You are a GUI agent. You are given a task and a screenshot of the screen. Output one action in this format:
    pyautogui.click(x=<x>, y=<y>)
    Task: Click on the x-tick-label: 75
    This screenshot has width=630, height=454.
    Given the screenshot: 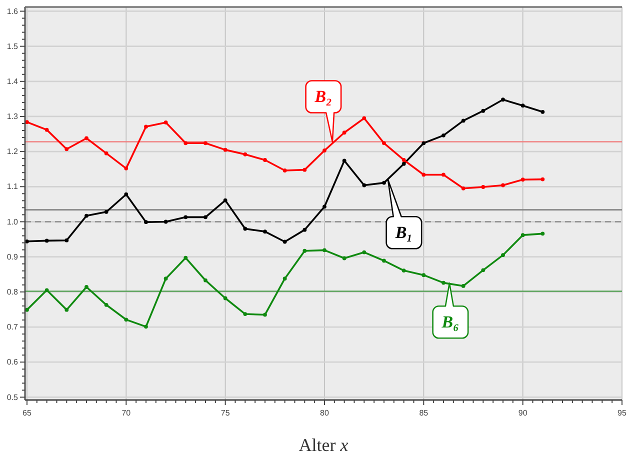 What is the action you would take?
    pyautogui.click(x=225, y=413)
    